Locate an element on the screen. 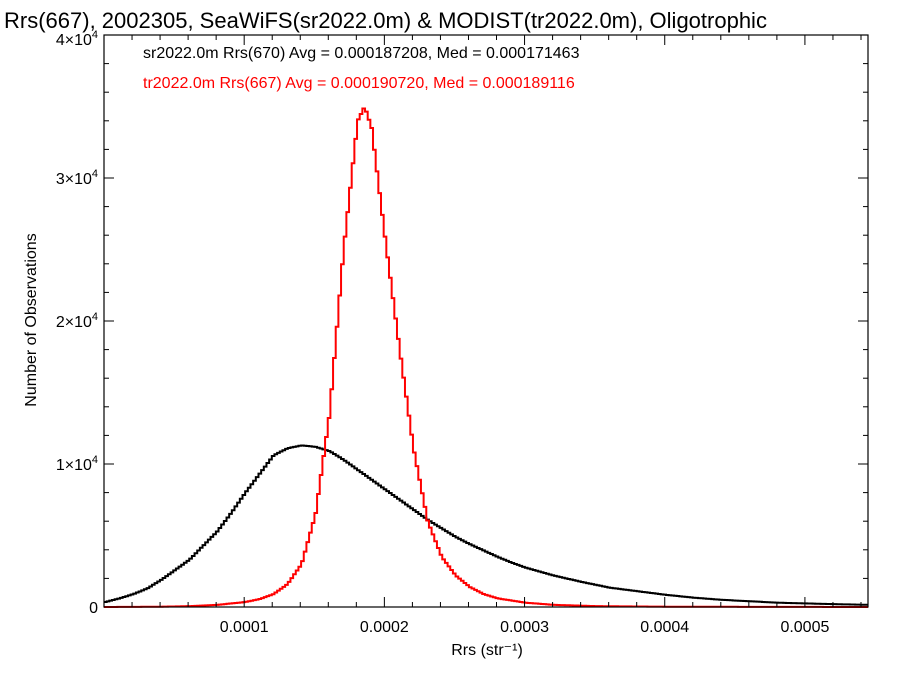  x-tick-label: 0.0005 is located at coordinates (804, 627).